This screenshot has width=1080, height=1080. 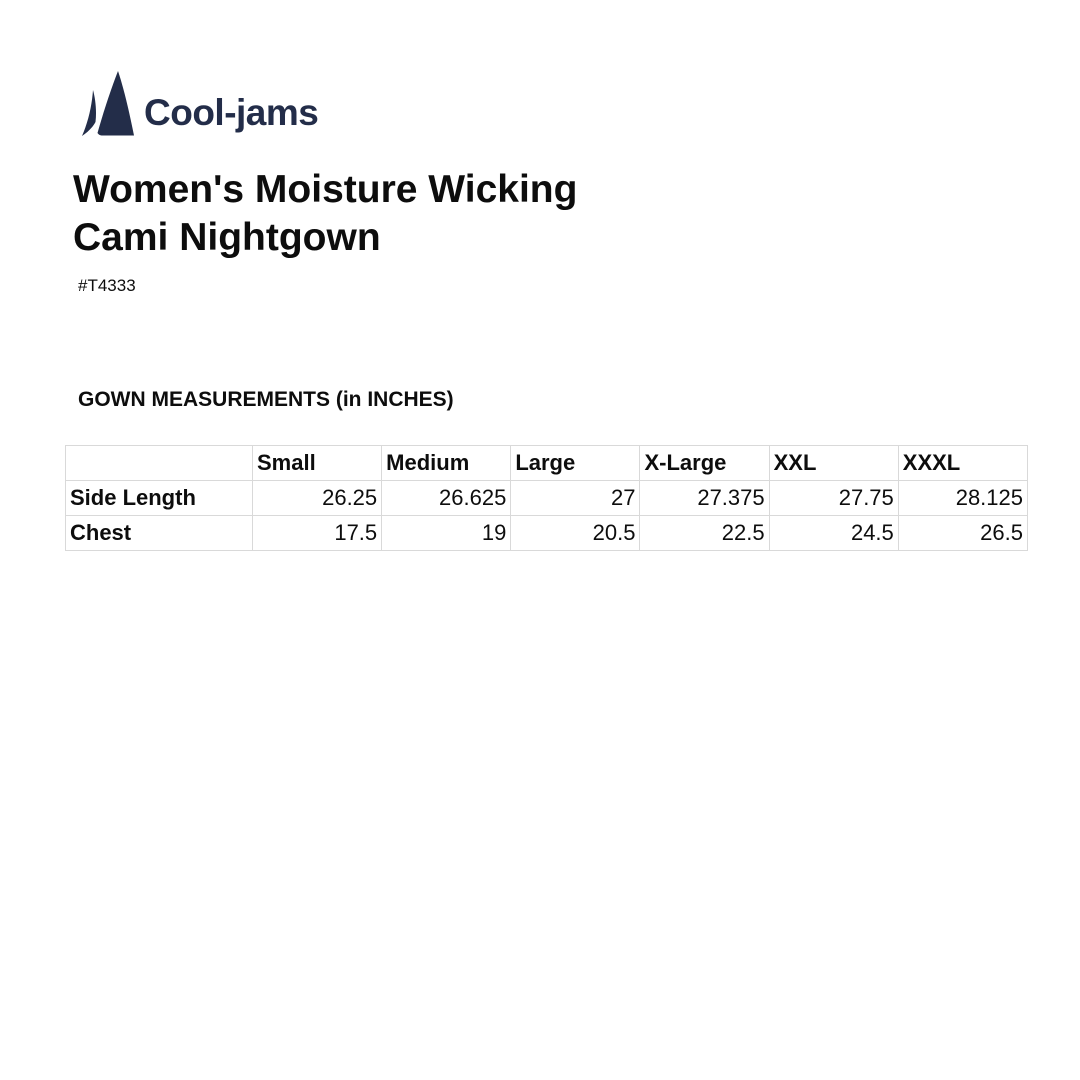 I want to click on chest-xlarge: 22.5, so click(x=704, y=533).